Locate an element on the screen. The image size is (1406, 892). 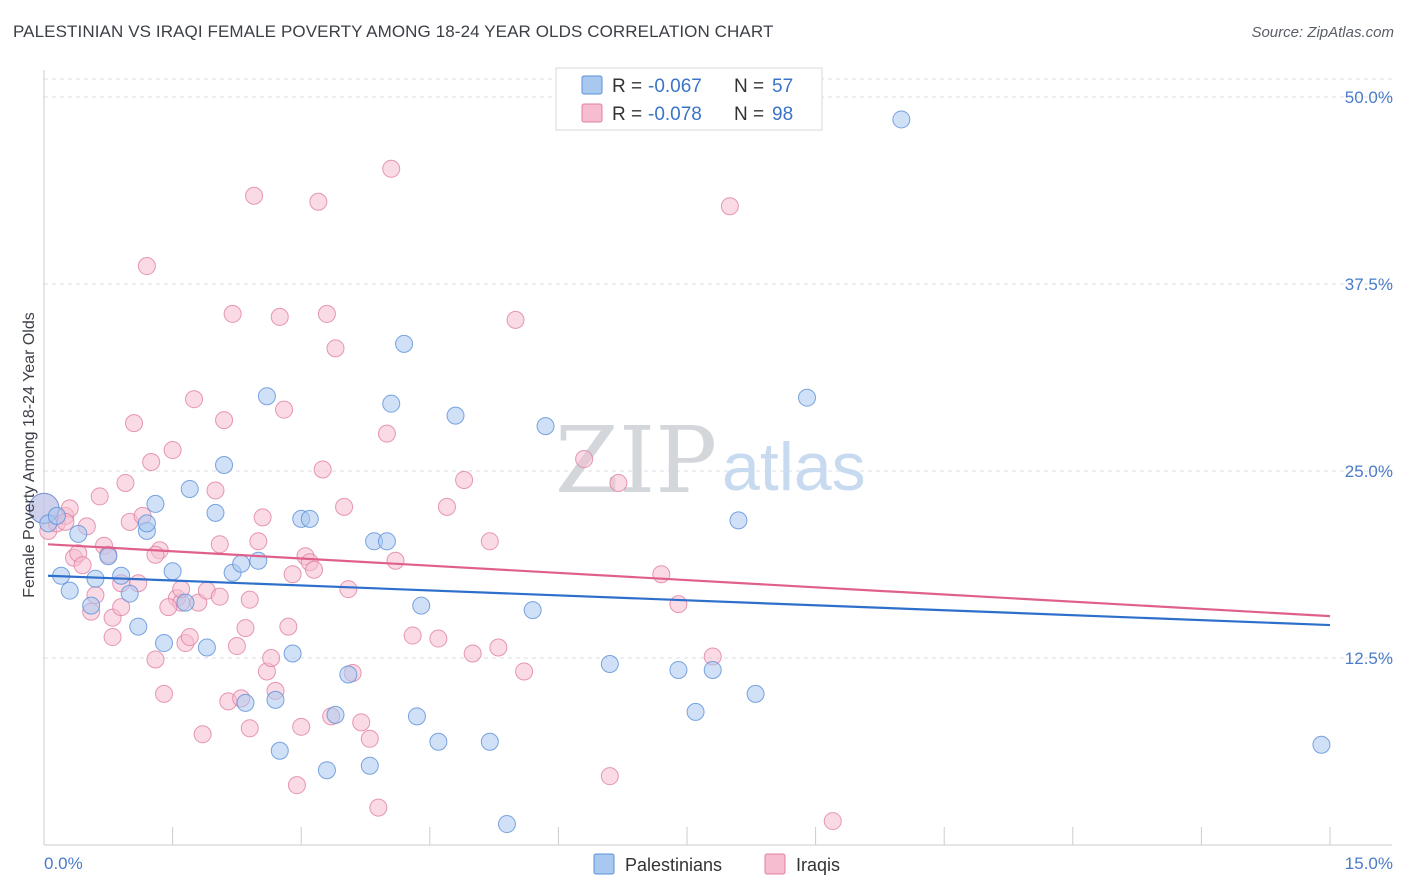
x-tick-label: 0.0% is located at coordinates (63, 863).